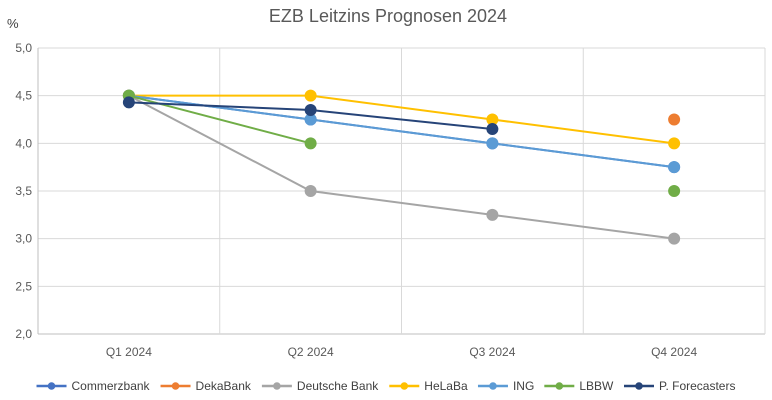 The image size is (772, 400). What do you see at coordinates (402, 352) in the screenshot?
I see `x-axis-ticks: Q1 2024 Q2 2024 Q3 2024 Q4 2024` at bounding box center [402, 352].